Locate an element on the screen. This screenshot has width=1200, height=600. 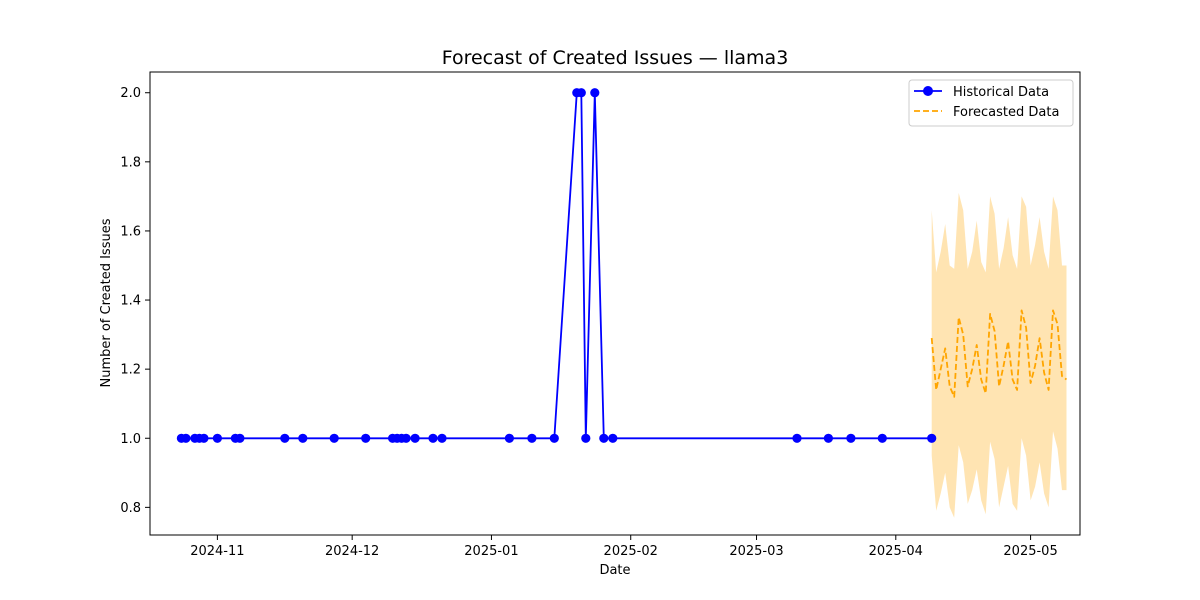
x-tick-label: 2025-04 is located at coordinates (896, 551).